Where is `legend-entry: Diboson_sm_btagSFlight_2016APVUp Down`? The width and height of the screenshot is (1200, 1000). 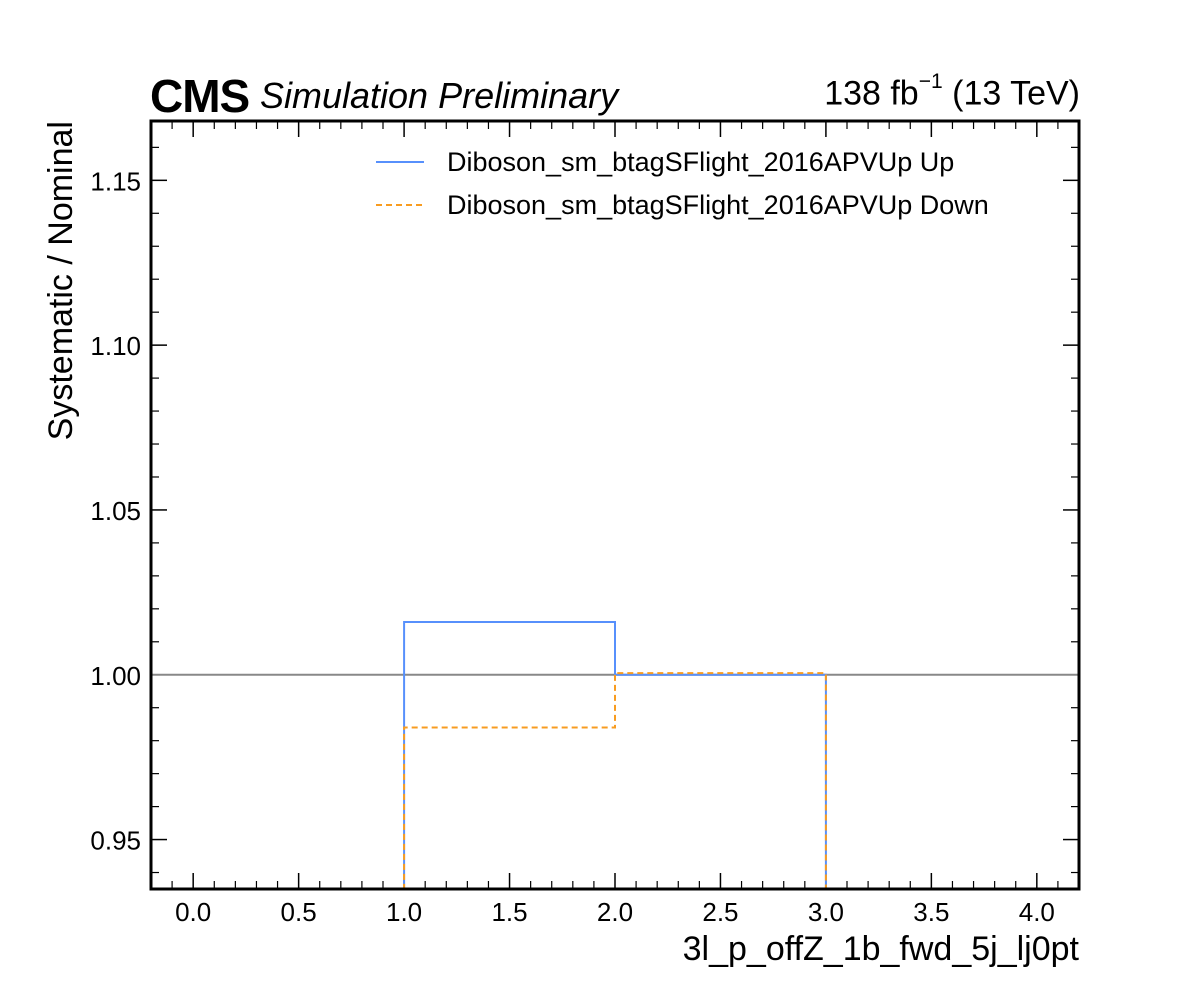 legend-entry: Diboson_sm_btagSFlight_2016APVUp Down is located at coordinates (718, 205).